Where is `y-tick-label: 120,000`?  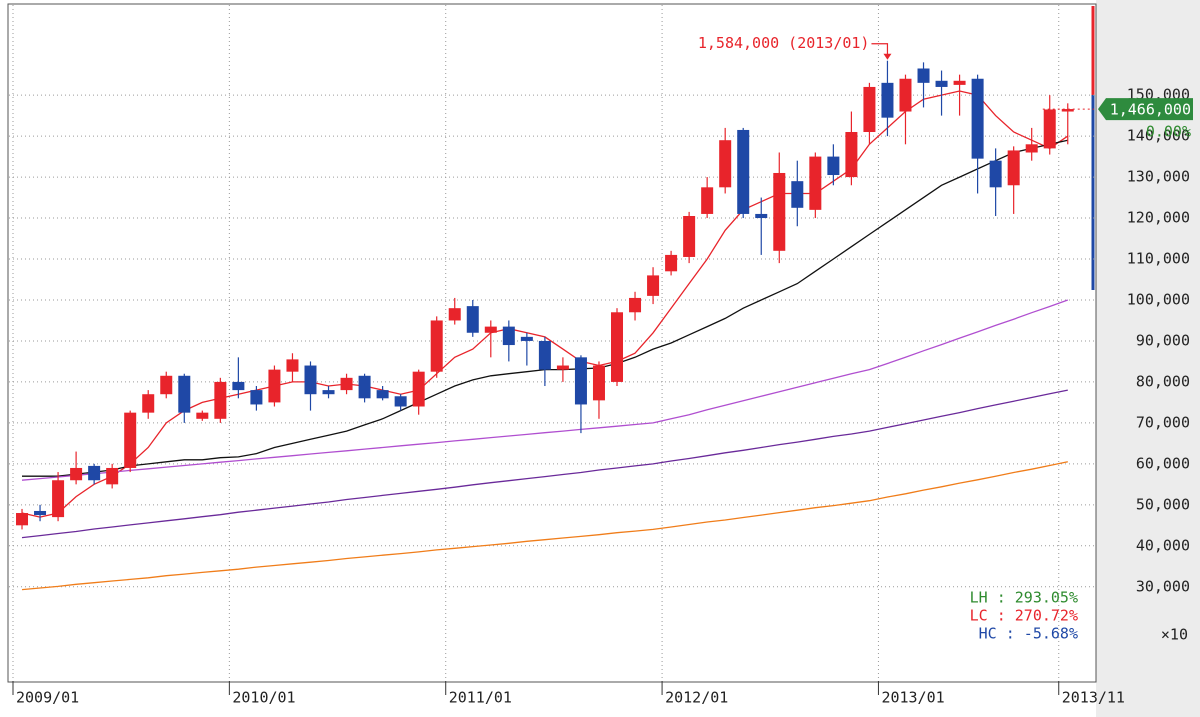
y-tick-label: 120,000 is located at coordinates (1158, 218).